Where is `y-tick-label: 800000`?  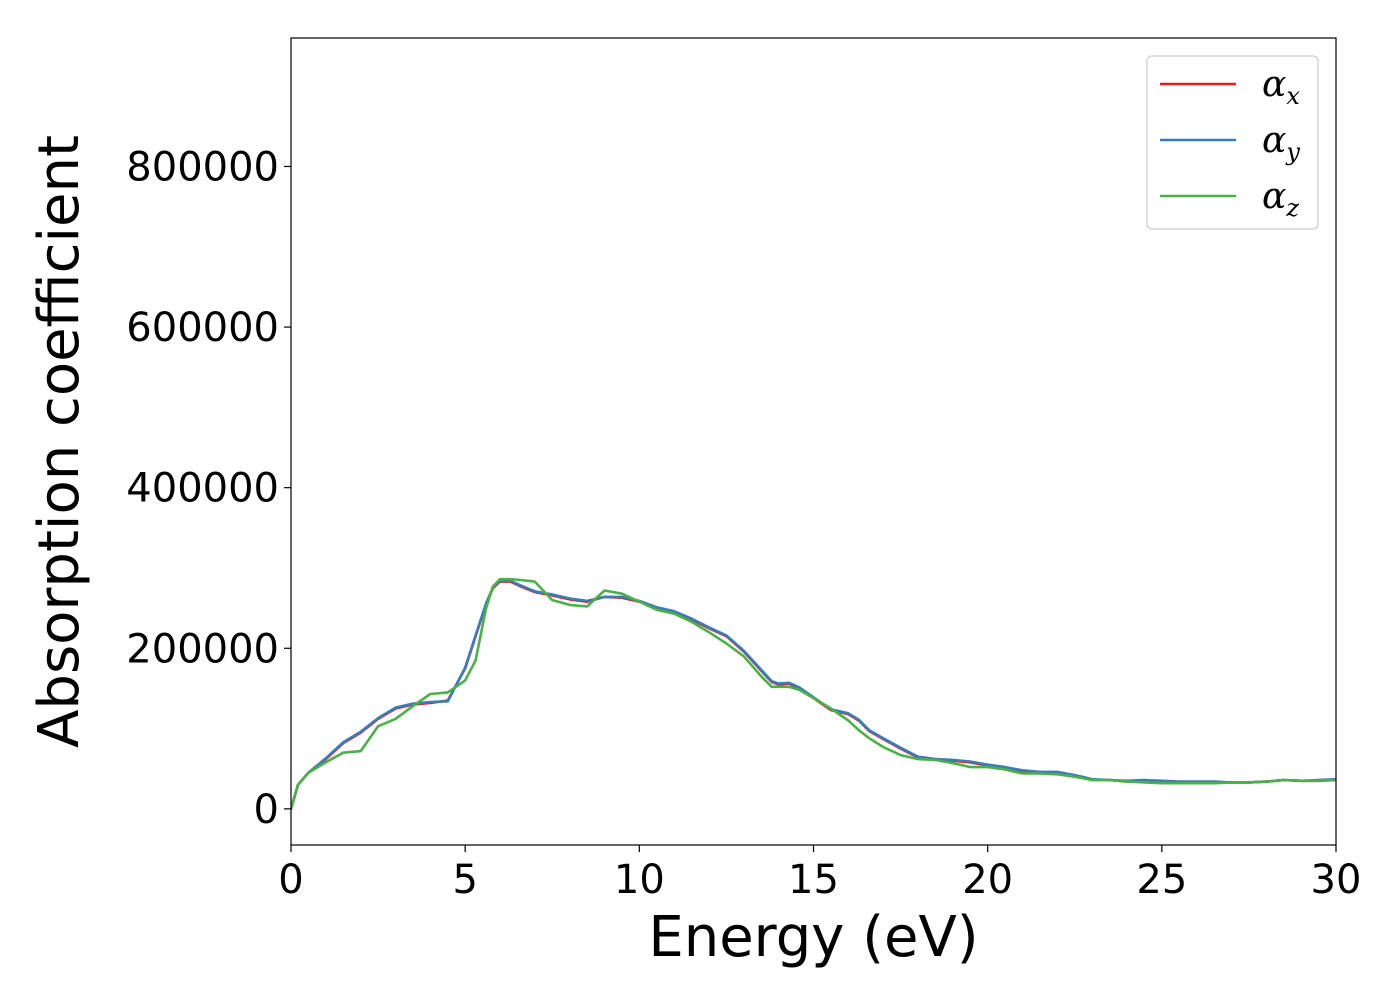 y-tick-label: 800000 is located at coordinates (202, 167).